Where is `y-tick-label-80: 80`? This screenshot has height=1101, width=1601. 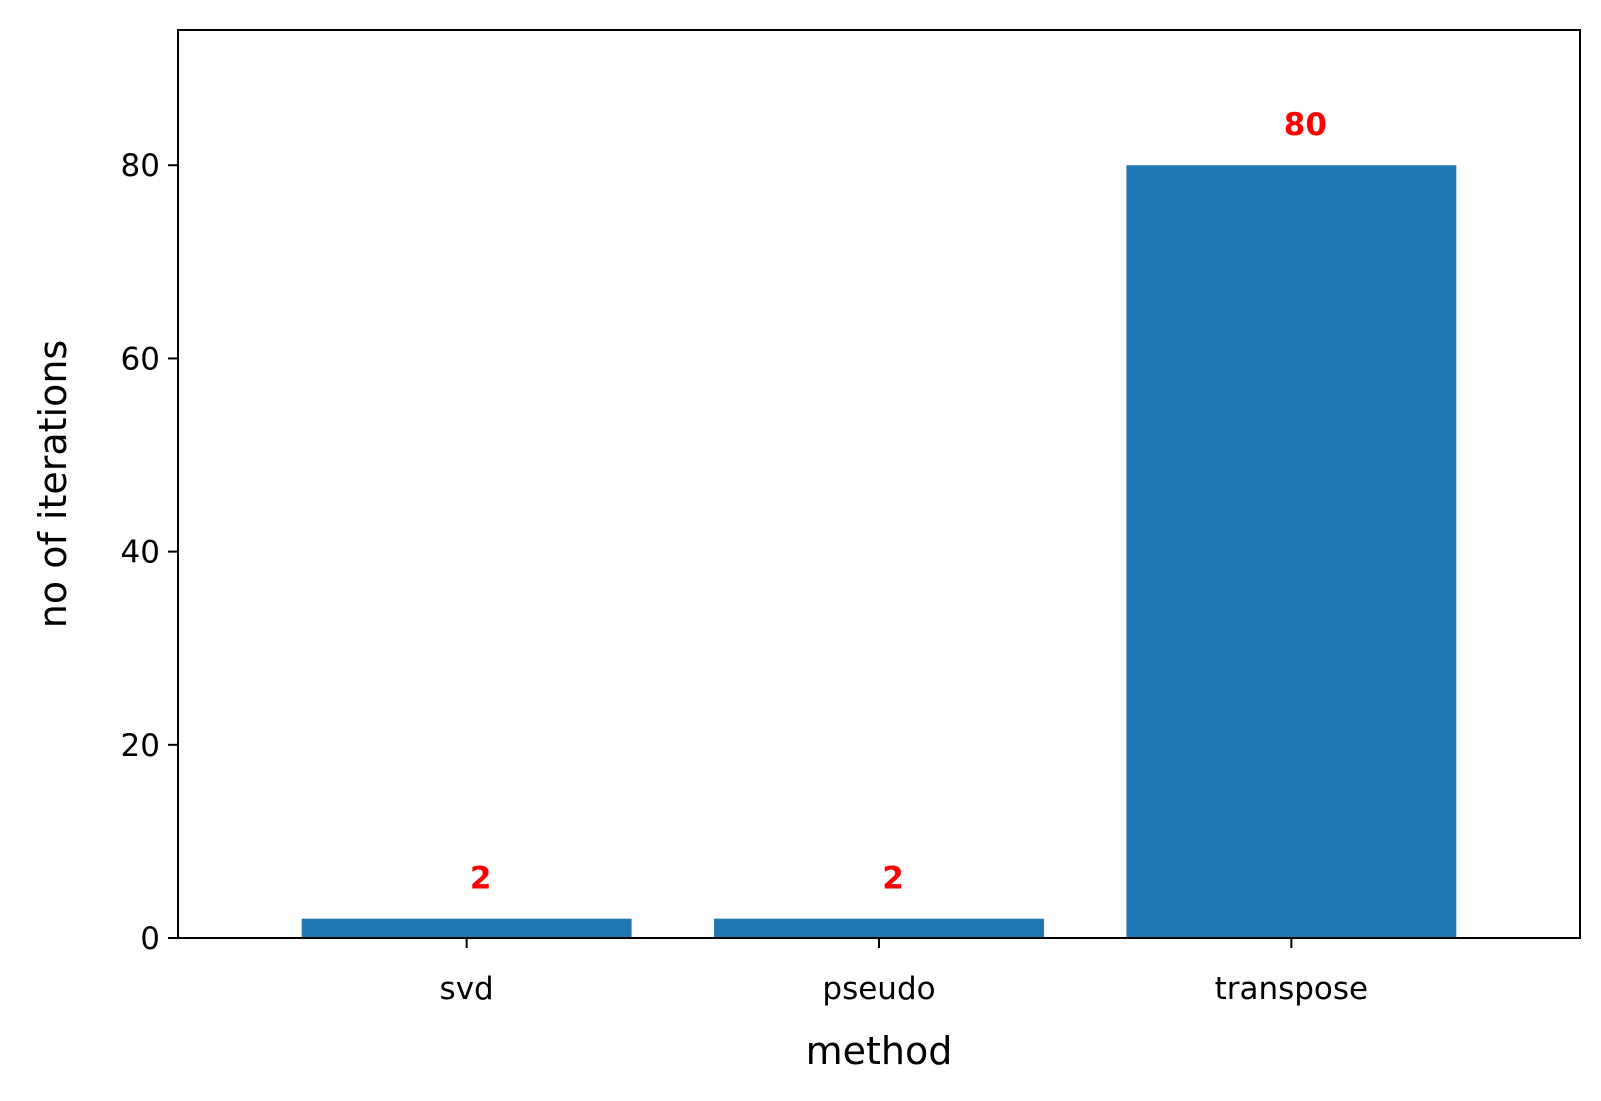 y-tick-label-80: 80 is located at coordinates (140, 166).